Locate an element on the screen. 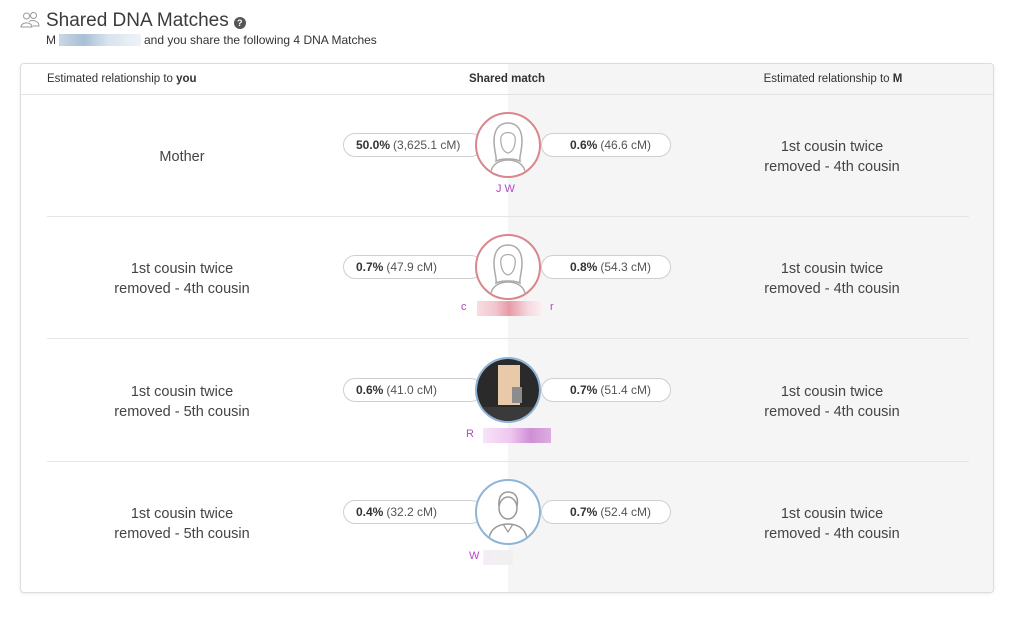 The height and width of the screenshot is (620, 1024). header-rel-m-text: Estimated relationship to is located at coordinates (828, 79).